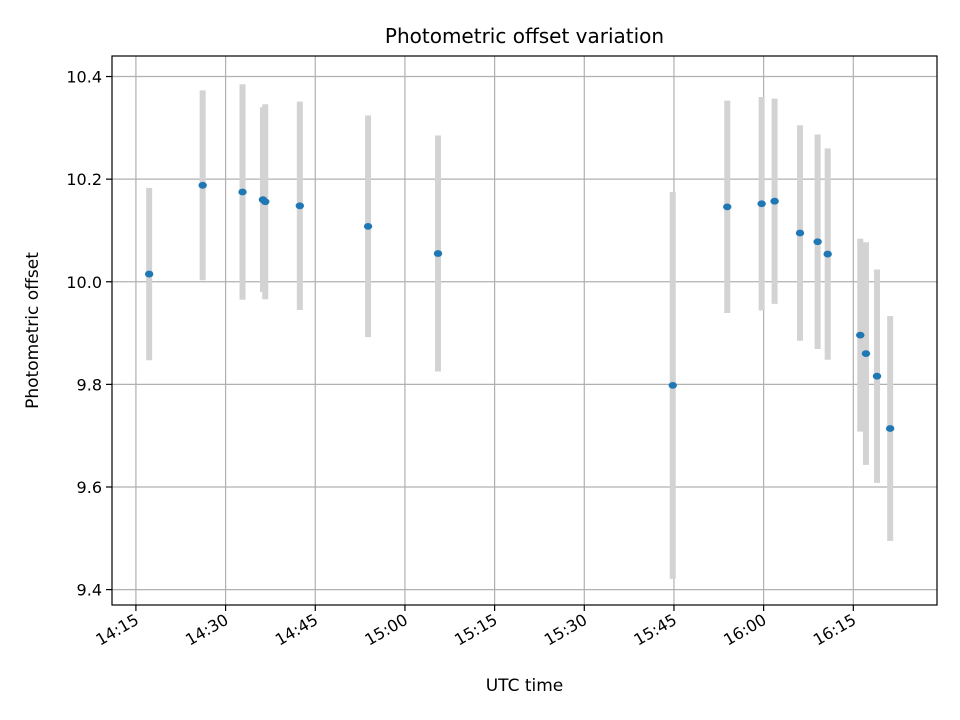 The height and width of the screenshot is (720, 960). I want to click on y-tick-label: 9.4, so click(89, 590).